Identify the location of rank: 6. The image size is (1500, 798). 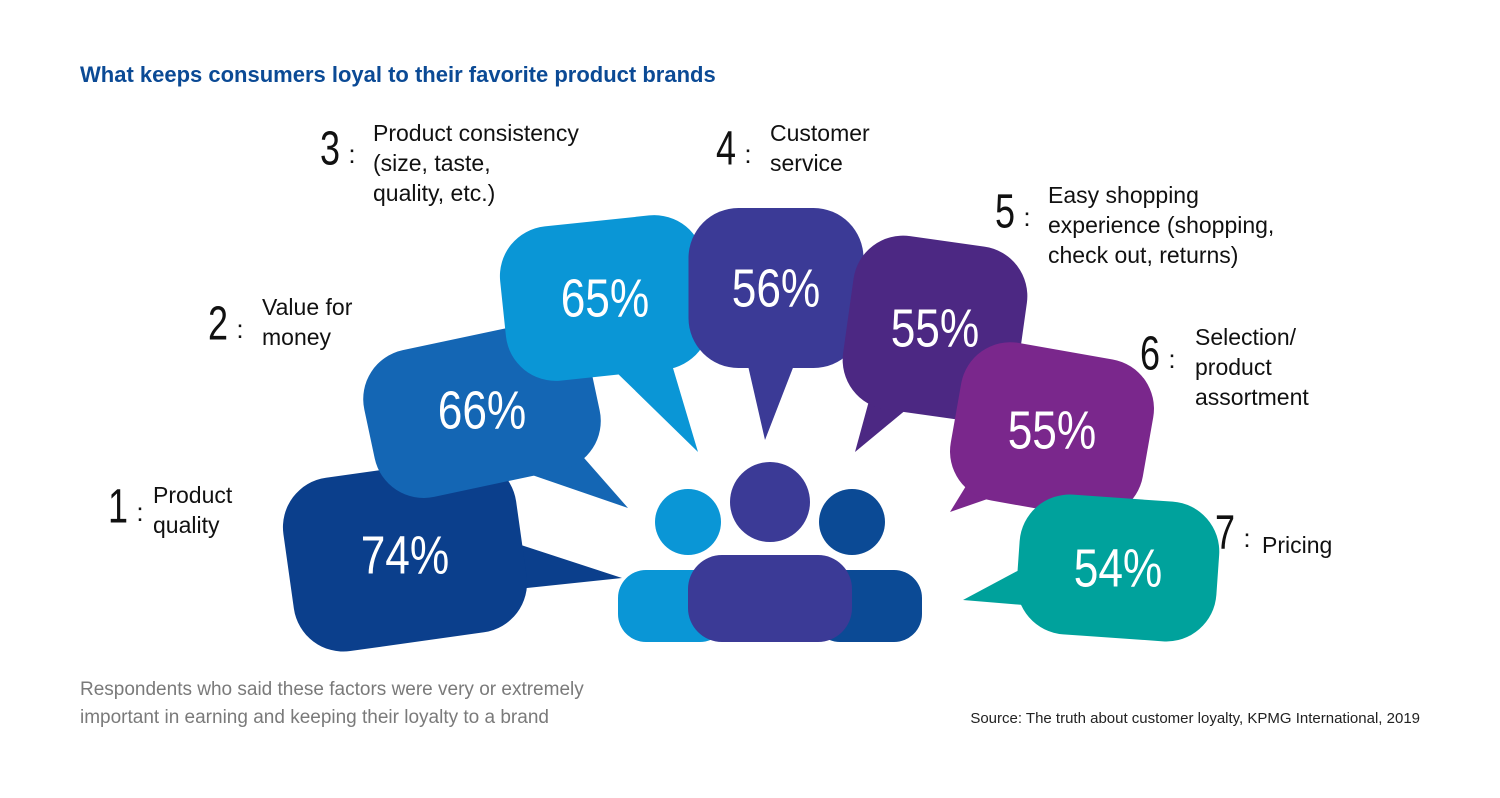
(1150, 353).